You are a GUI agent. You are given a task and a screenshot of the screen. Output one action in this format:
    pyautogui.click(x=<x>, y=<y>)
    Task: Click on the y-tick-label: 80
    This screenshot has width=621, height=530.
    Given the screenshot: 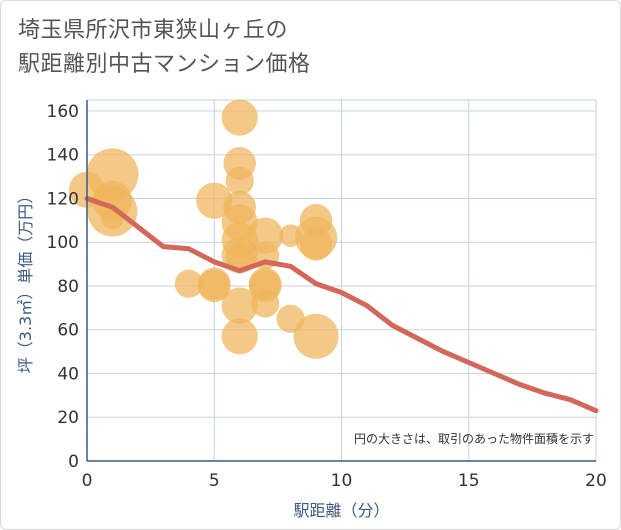 What is the action you would take?
    pyautogui.click(x=68, y=287)
    